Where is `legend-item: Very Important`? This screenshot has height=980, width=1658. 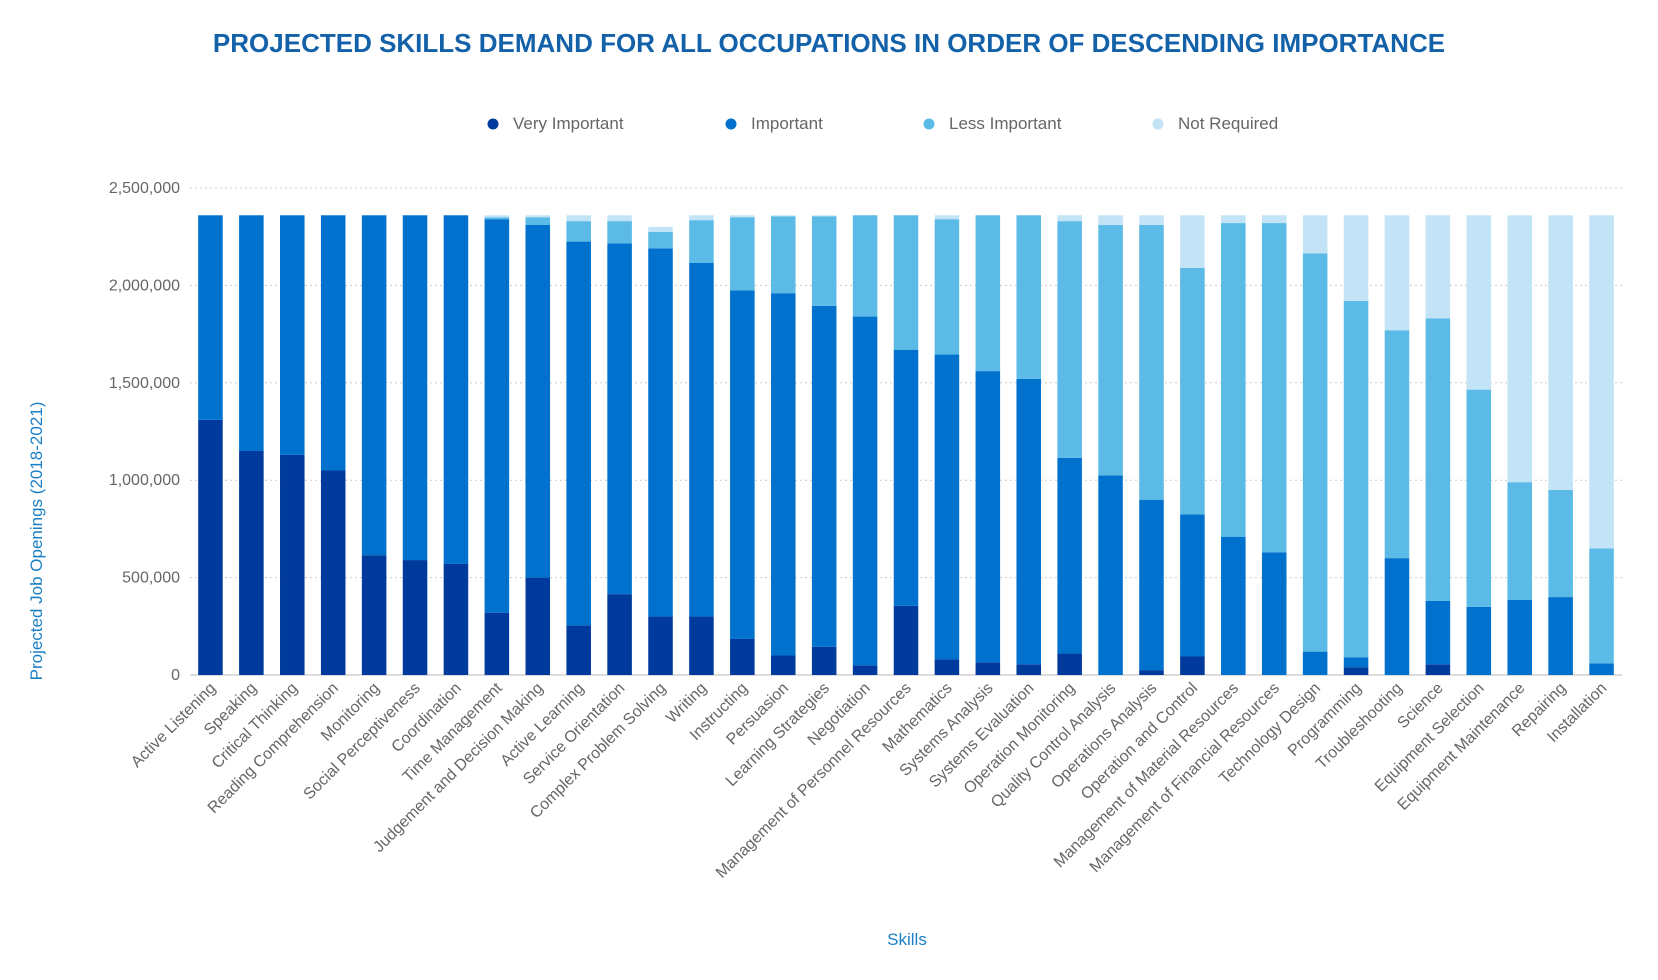 legend-item: Very Important is located at coordinates (555, 123).